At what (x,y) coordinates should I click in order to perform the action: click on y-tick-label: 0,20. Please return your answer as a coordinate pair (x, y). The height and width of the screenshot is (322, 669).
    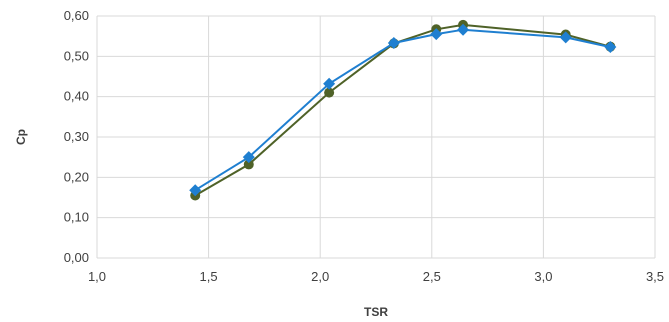
    Looking at the image, I should click on (76, 176).